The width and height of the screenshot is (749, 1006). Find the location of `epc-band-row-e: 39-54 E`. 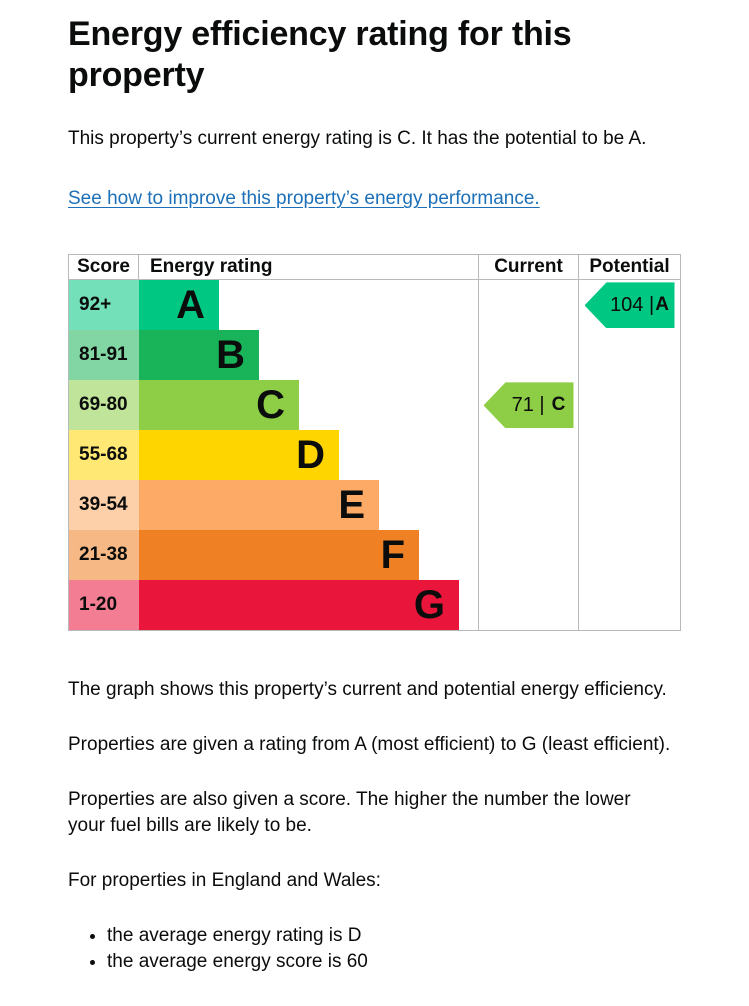

epc-band-row-e: 39-54 E is located at coordinates (374, 505).